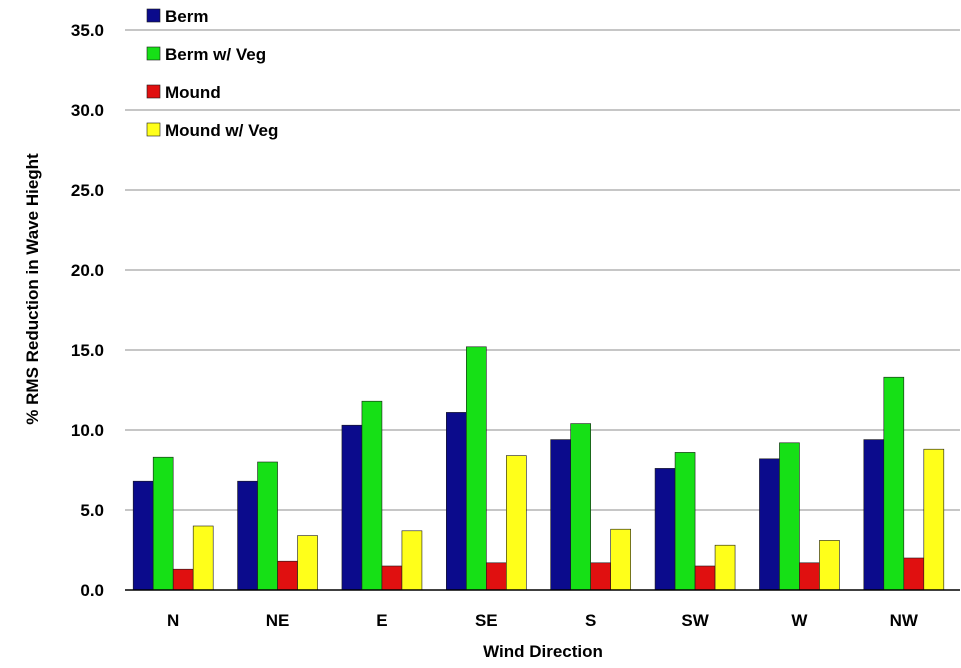  What do you see at coordinates (32, 289) in the screenshot?
I see `y-axis-title: % RMS Reduction in Wave Hieght` at bounding box center [32, 289].